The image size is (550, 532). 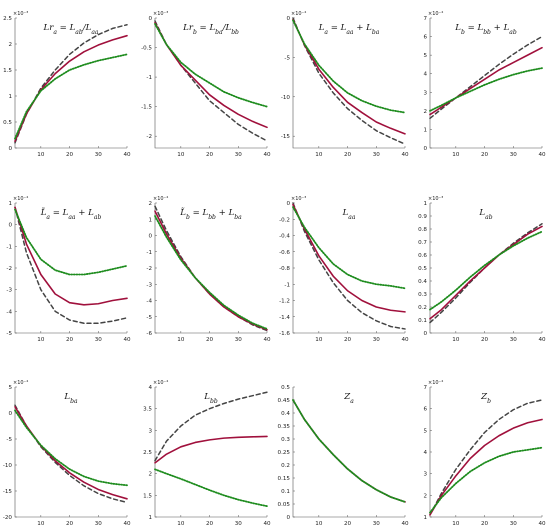 I want to click on chart-panel: ×10⁻³0 -0.5 -1 -1.5 -2 10 20 30 40 Lrb = Lba/Lbb, so click(x=206, y=84).